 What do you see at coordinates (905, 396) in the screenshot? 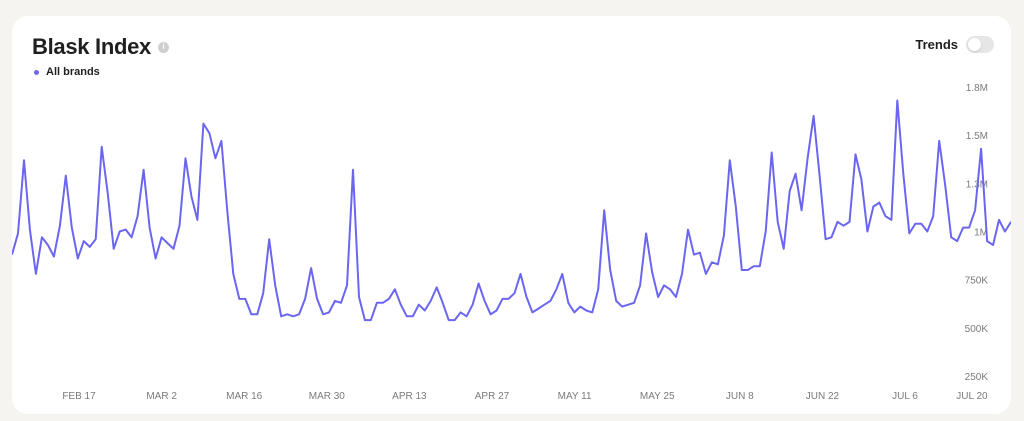
I see `x-tick-label: JUL 6` at bounding box center [905, 396].